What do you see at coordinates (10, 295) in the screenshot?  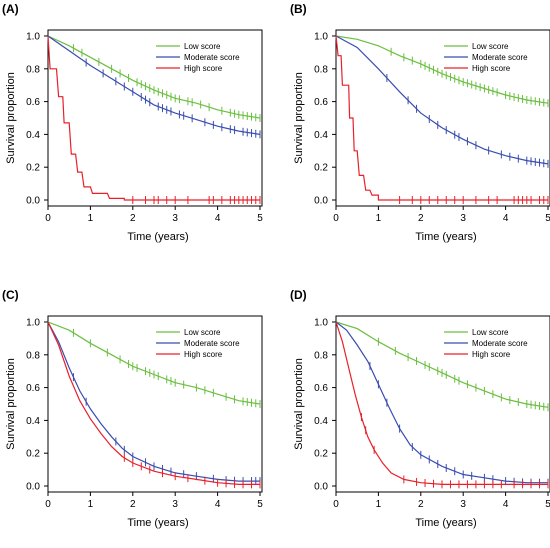 I see `panel-label: (C)` at bounding box center [10, 295].